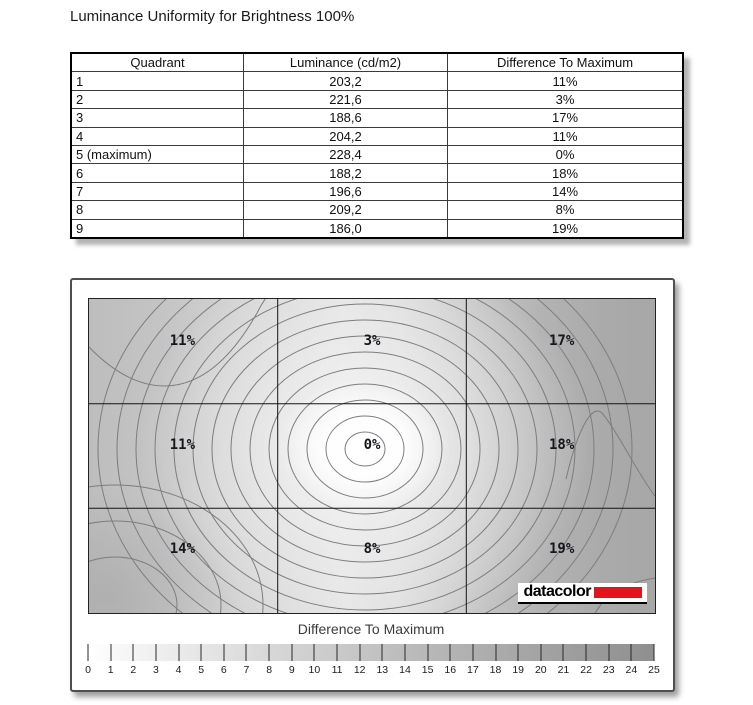 The width and height of the screenshot is (753, 705). Describe the element at coordinates (405, 670) in the screenshot. I see `colorbar-tick-number: 14` at that location.